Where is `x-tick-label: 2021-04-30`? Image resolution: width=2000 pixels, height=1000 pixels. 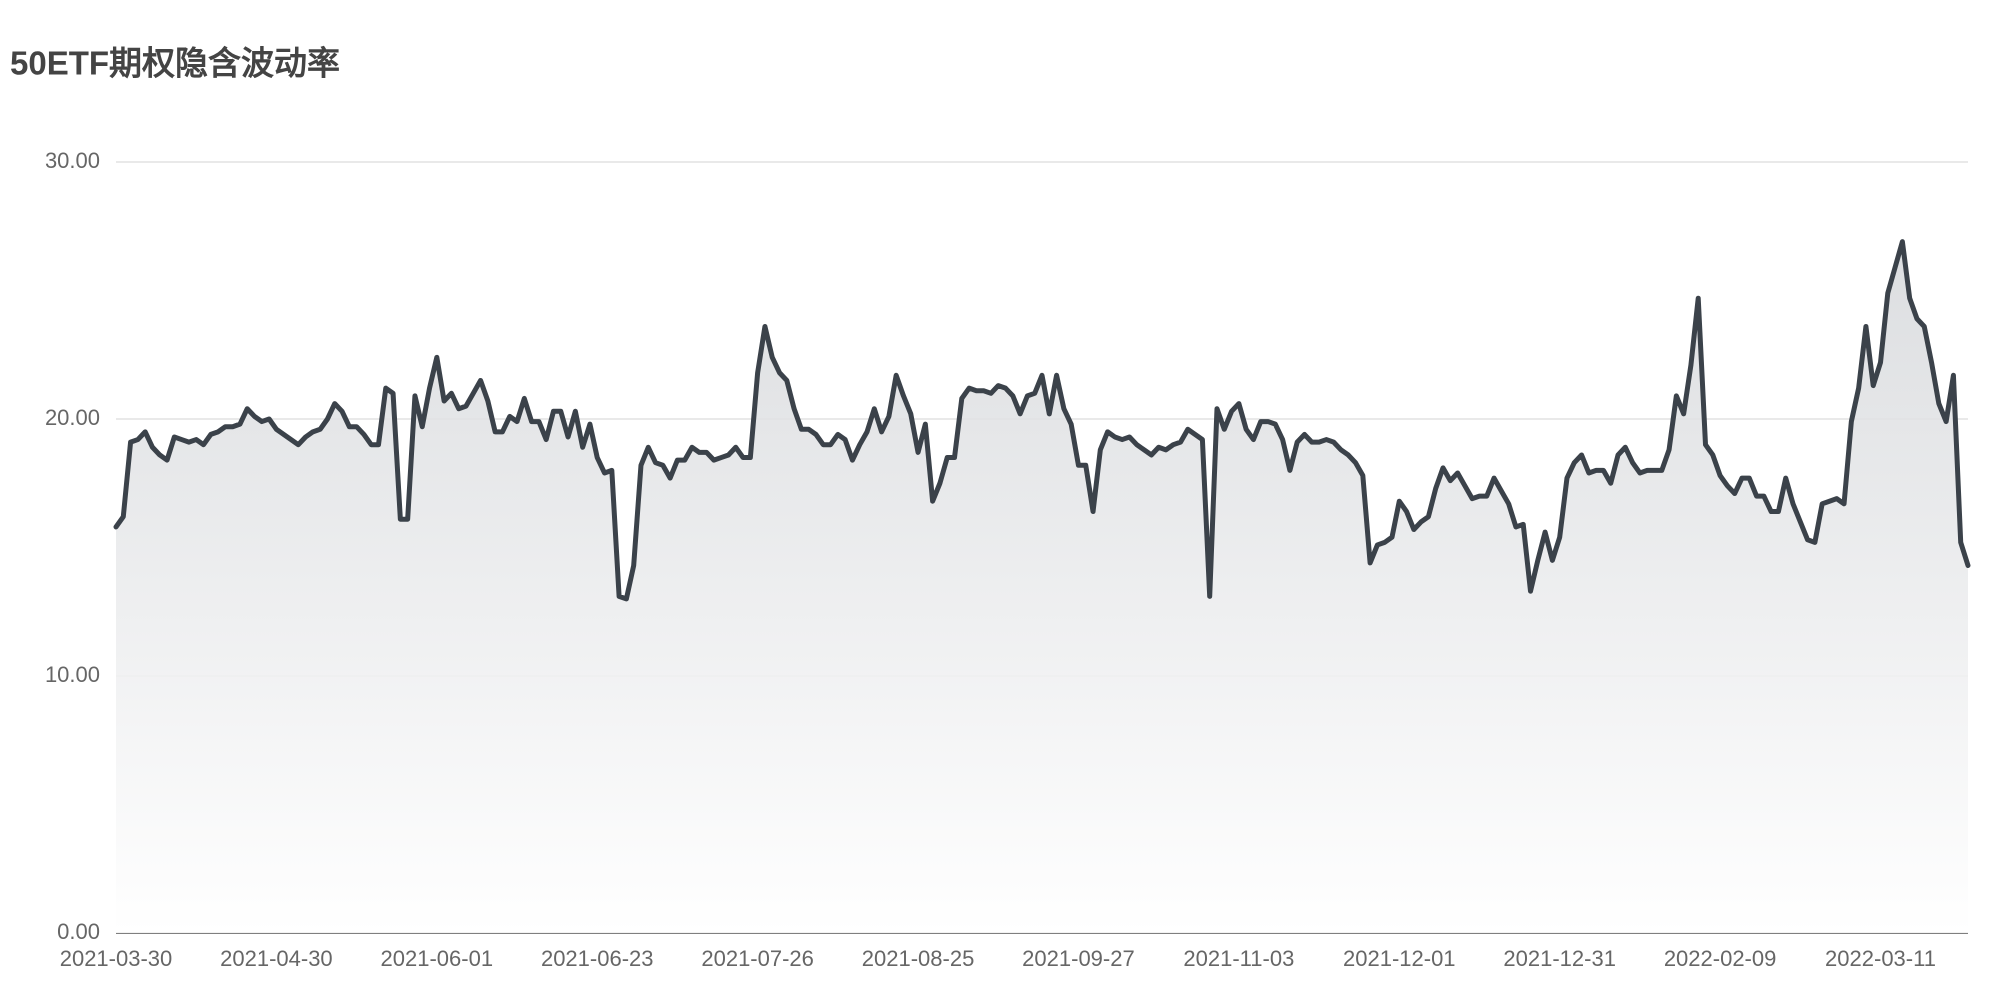
x-tick-label: 2021-04-30 is located at coordinates (276, 958).